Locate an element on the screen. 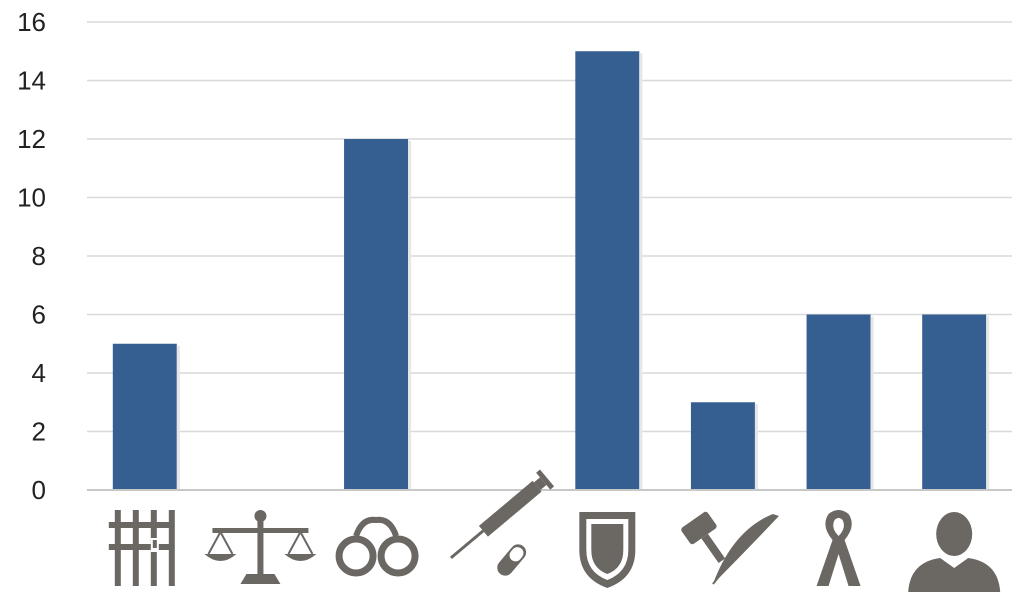 Image resolution: width=1014 pixels, height=596 pixels. syringe-pill-icon is located at coordinates (502, 522).